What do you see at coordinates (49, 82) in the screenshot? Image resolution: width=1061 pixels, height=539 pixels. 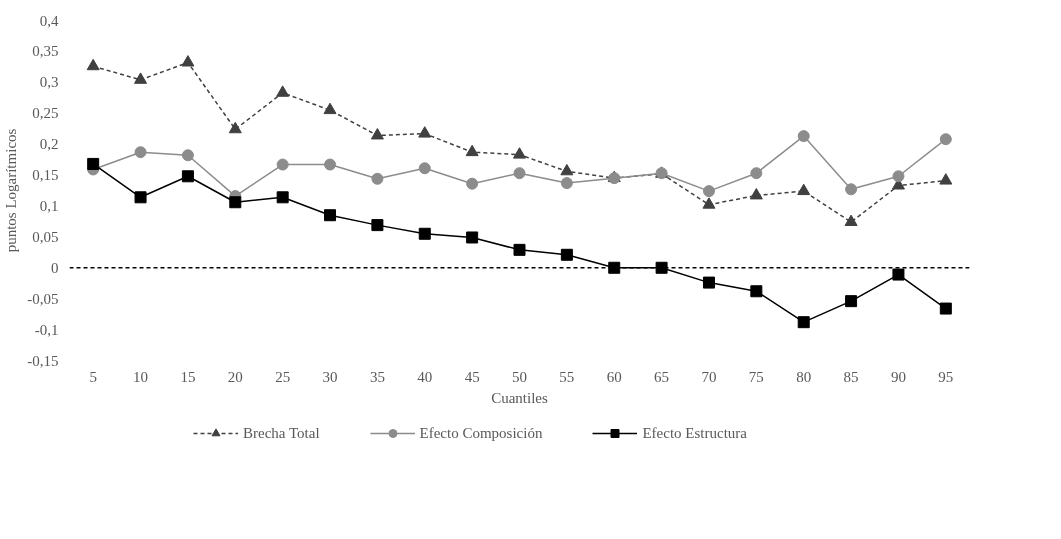 I see `y-tick-label: 0,3` at bounding box center [49, 82].